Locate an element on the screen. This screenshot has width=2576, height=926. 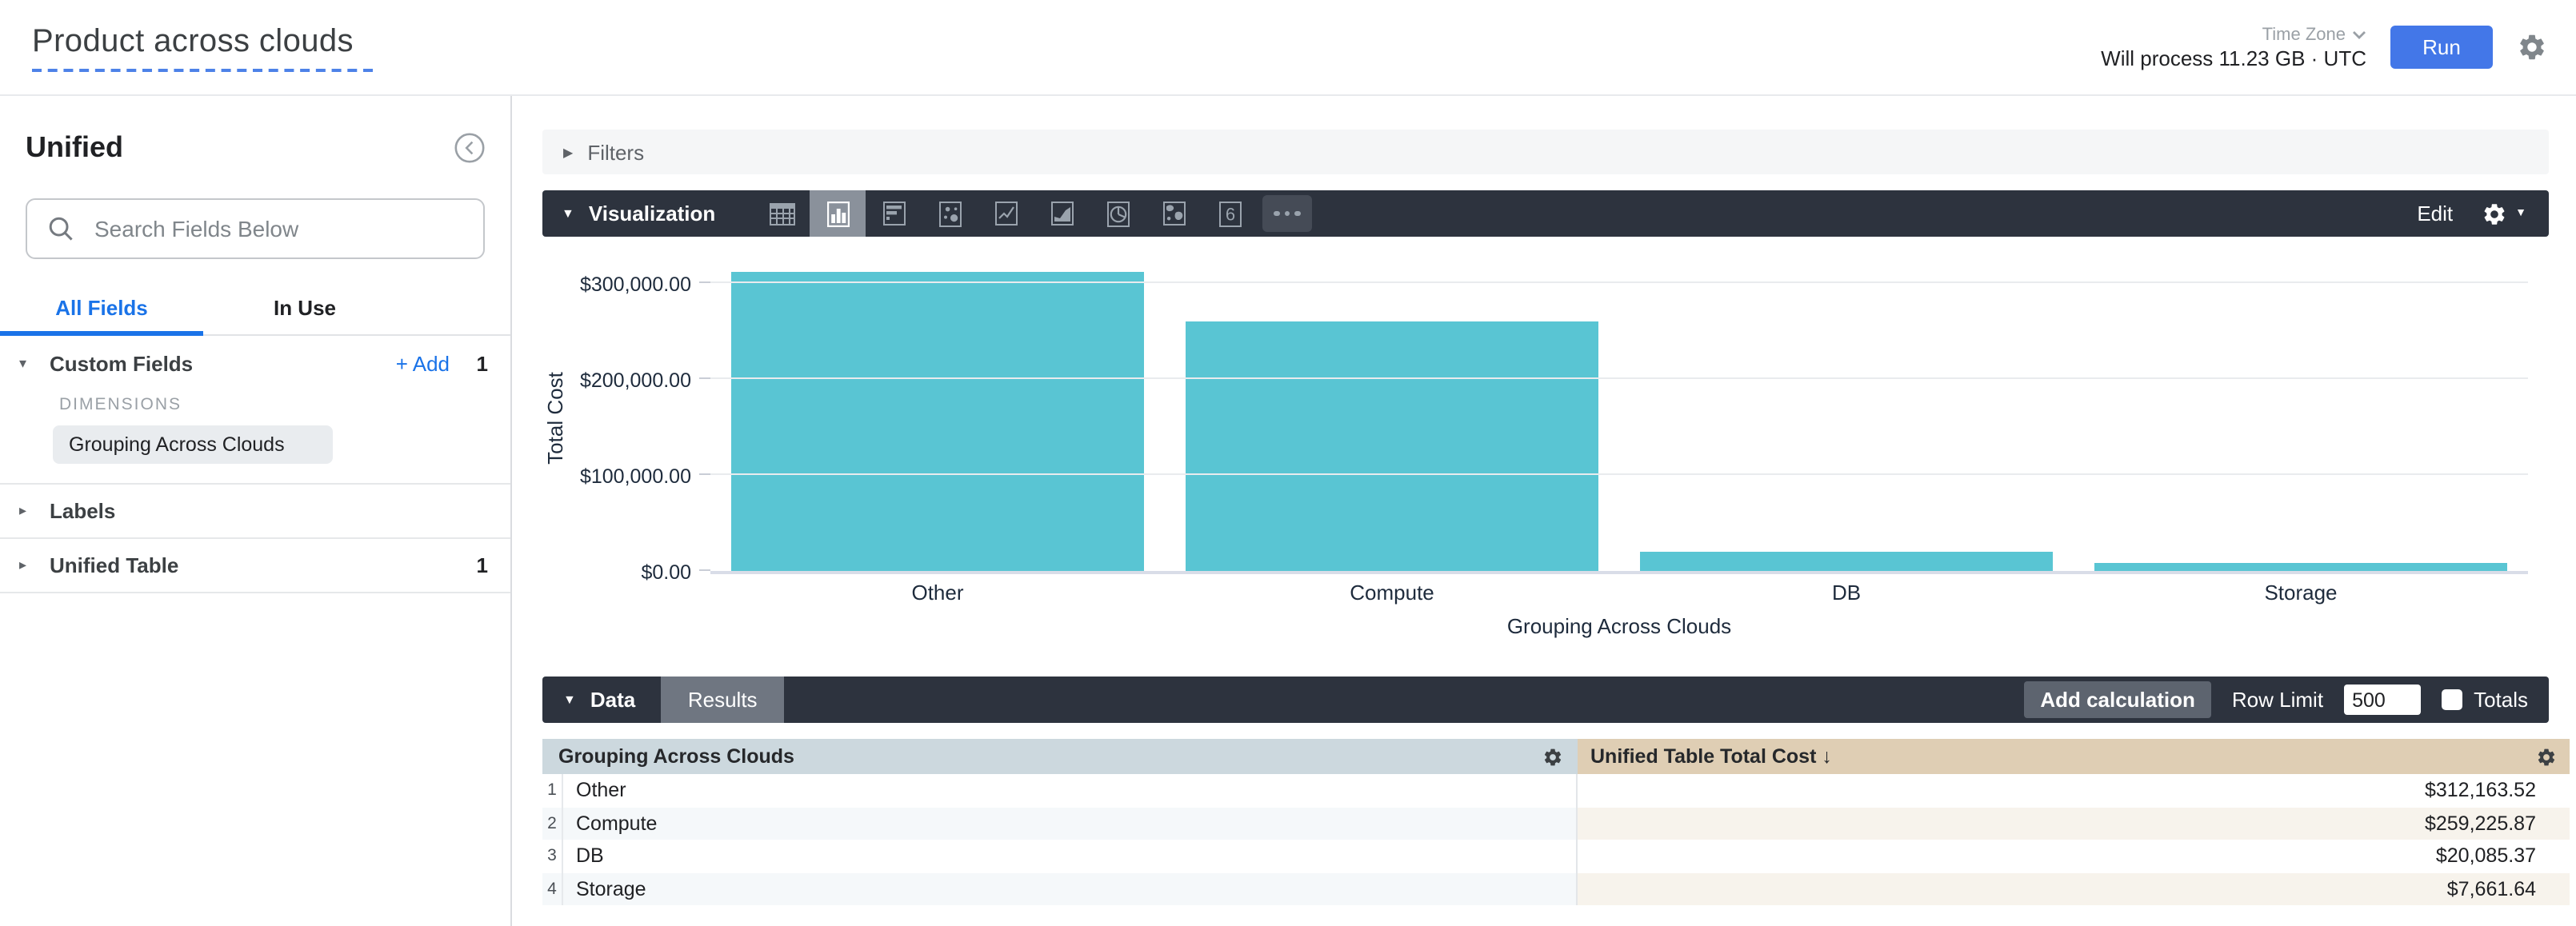
view-name: Unified is located at coordinates (74, 146).